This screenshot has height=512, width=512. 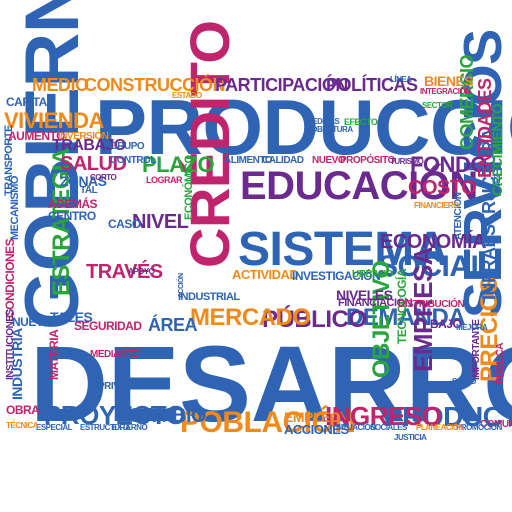 I want to click on word-centro: CENTRO, so click(x=72, y=216).